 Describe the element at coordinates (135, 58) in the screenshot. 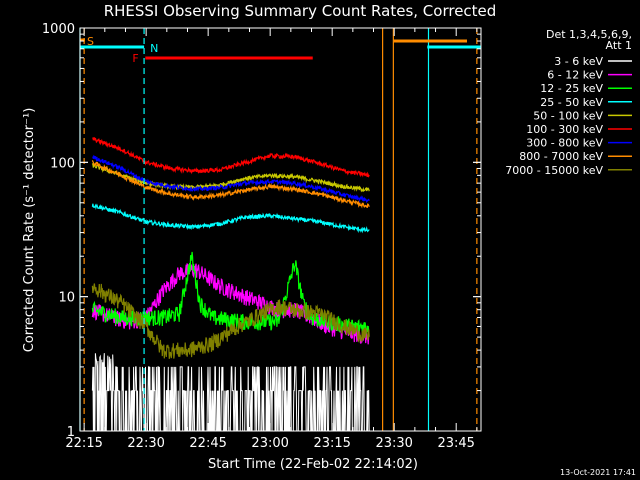

I see `flag-label-flare: F` at that location.